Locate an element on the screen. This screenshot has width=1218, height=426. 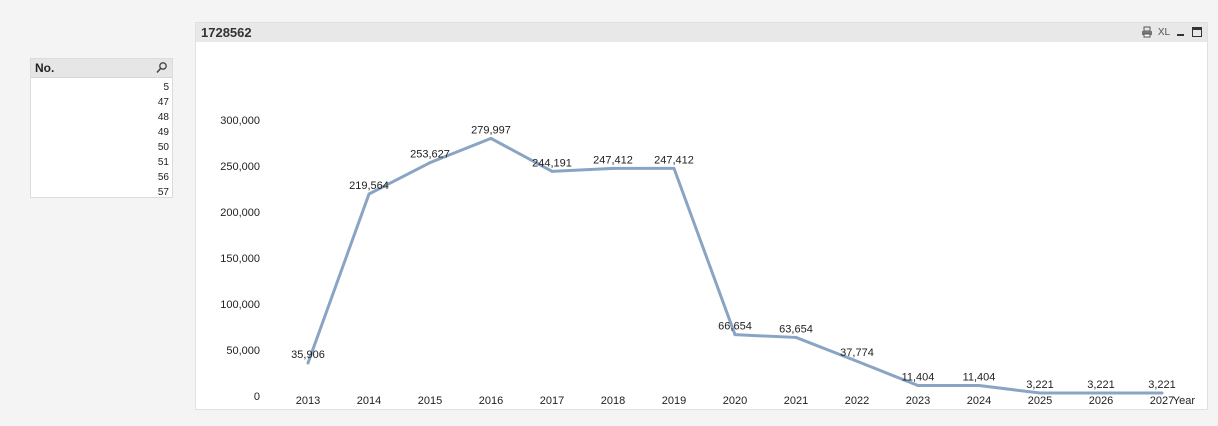
y-tick-label: 200,000 is located at coordinates (240, 213).